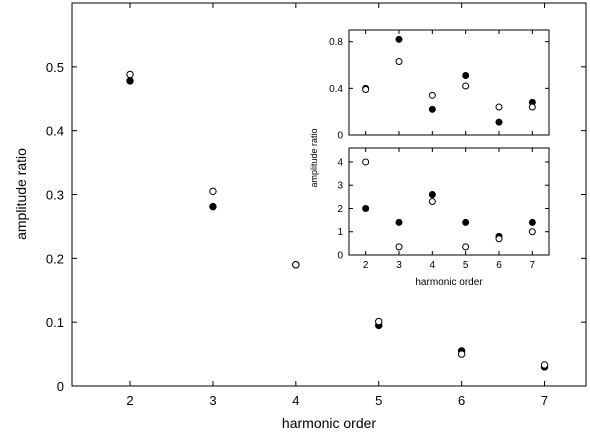 Image resolution: width=590 pixels, height=436 pixels. I want to click on main-xtick-label: 6, so click(461, 400).